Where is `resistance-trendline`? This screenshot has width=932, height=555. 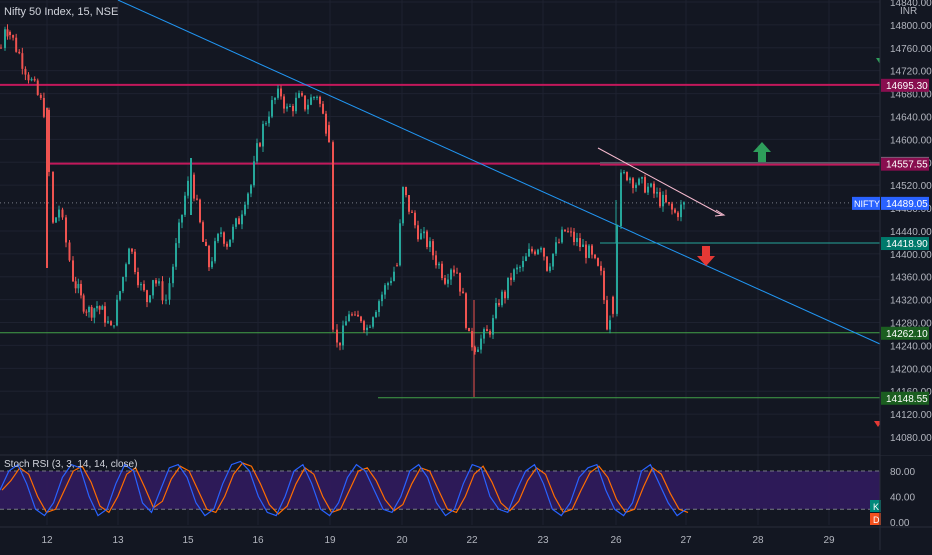 resistance-trendline is located at coordinates (660, 181).